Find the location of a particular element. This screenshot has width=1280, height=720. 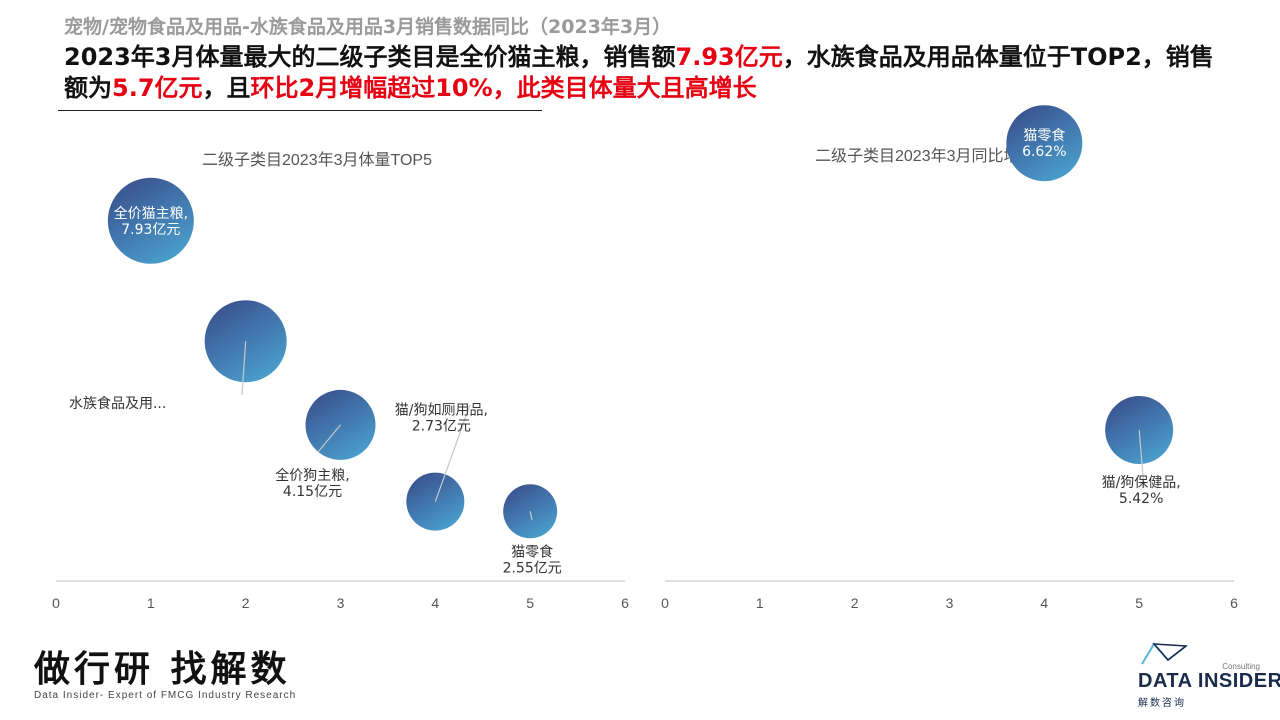

headline-text: ，且 is located at coordinates (226, 88).